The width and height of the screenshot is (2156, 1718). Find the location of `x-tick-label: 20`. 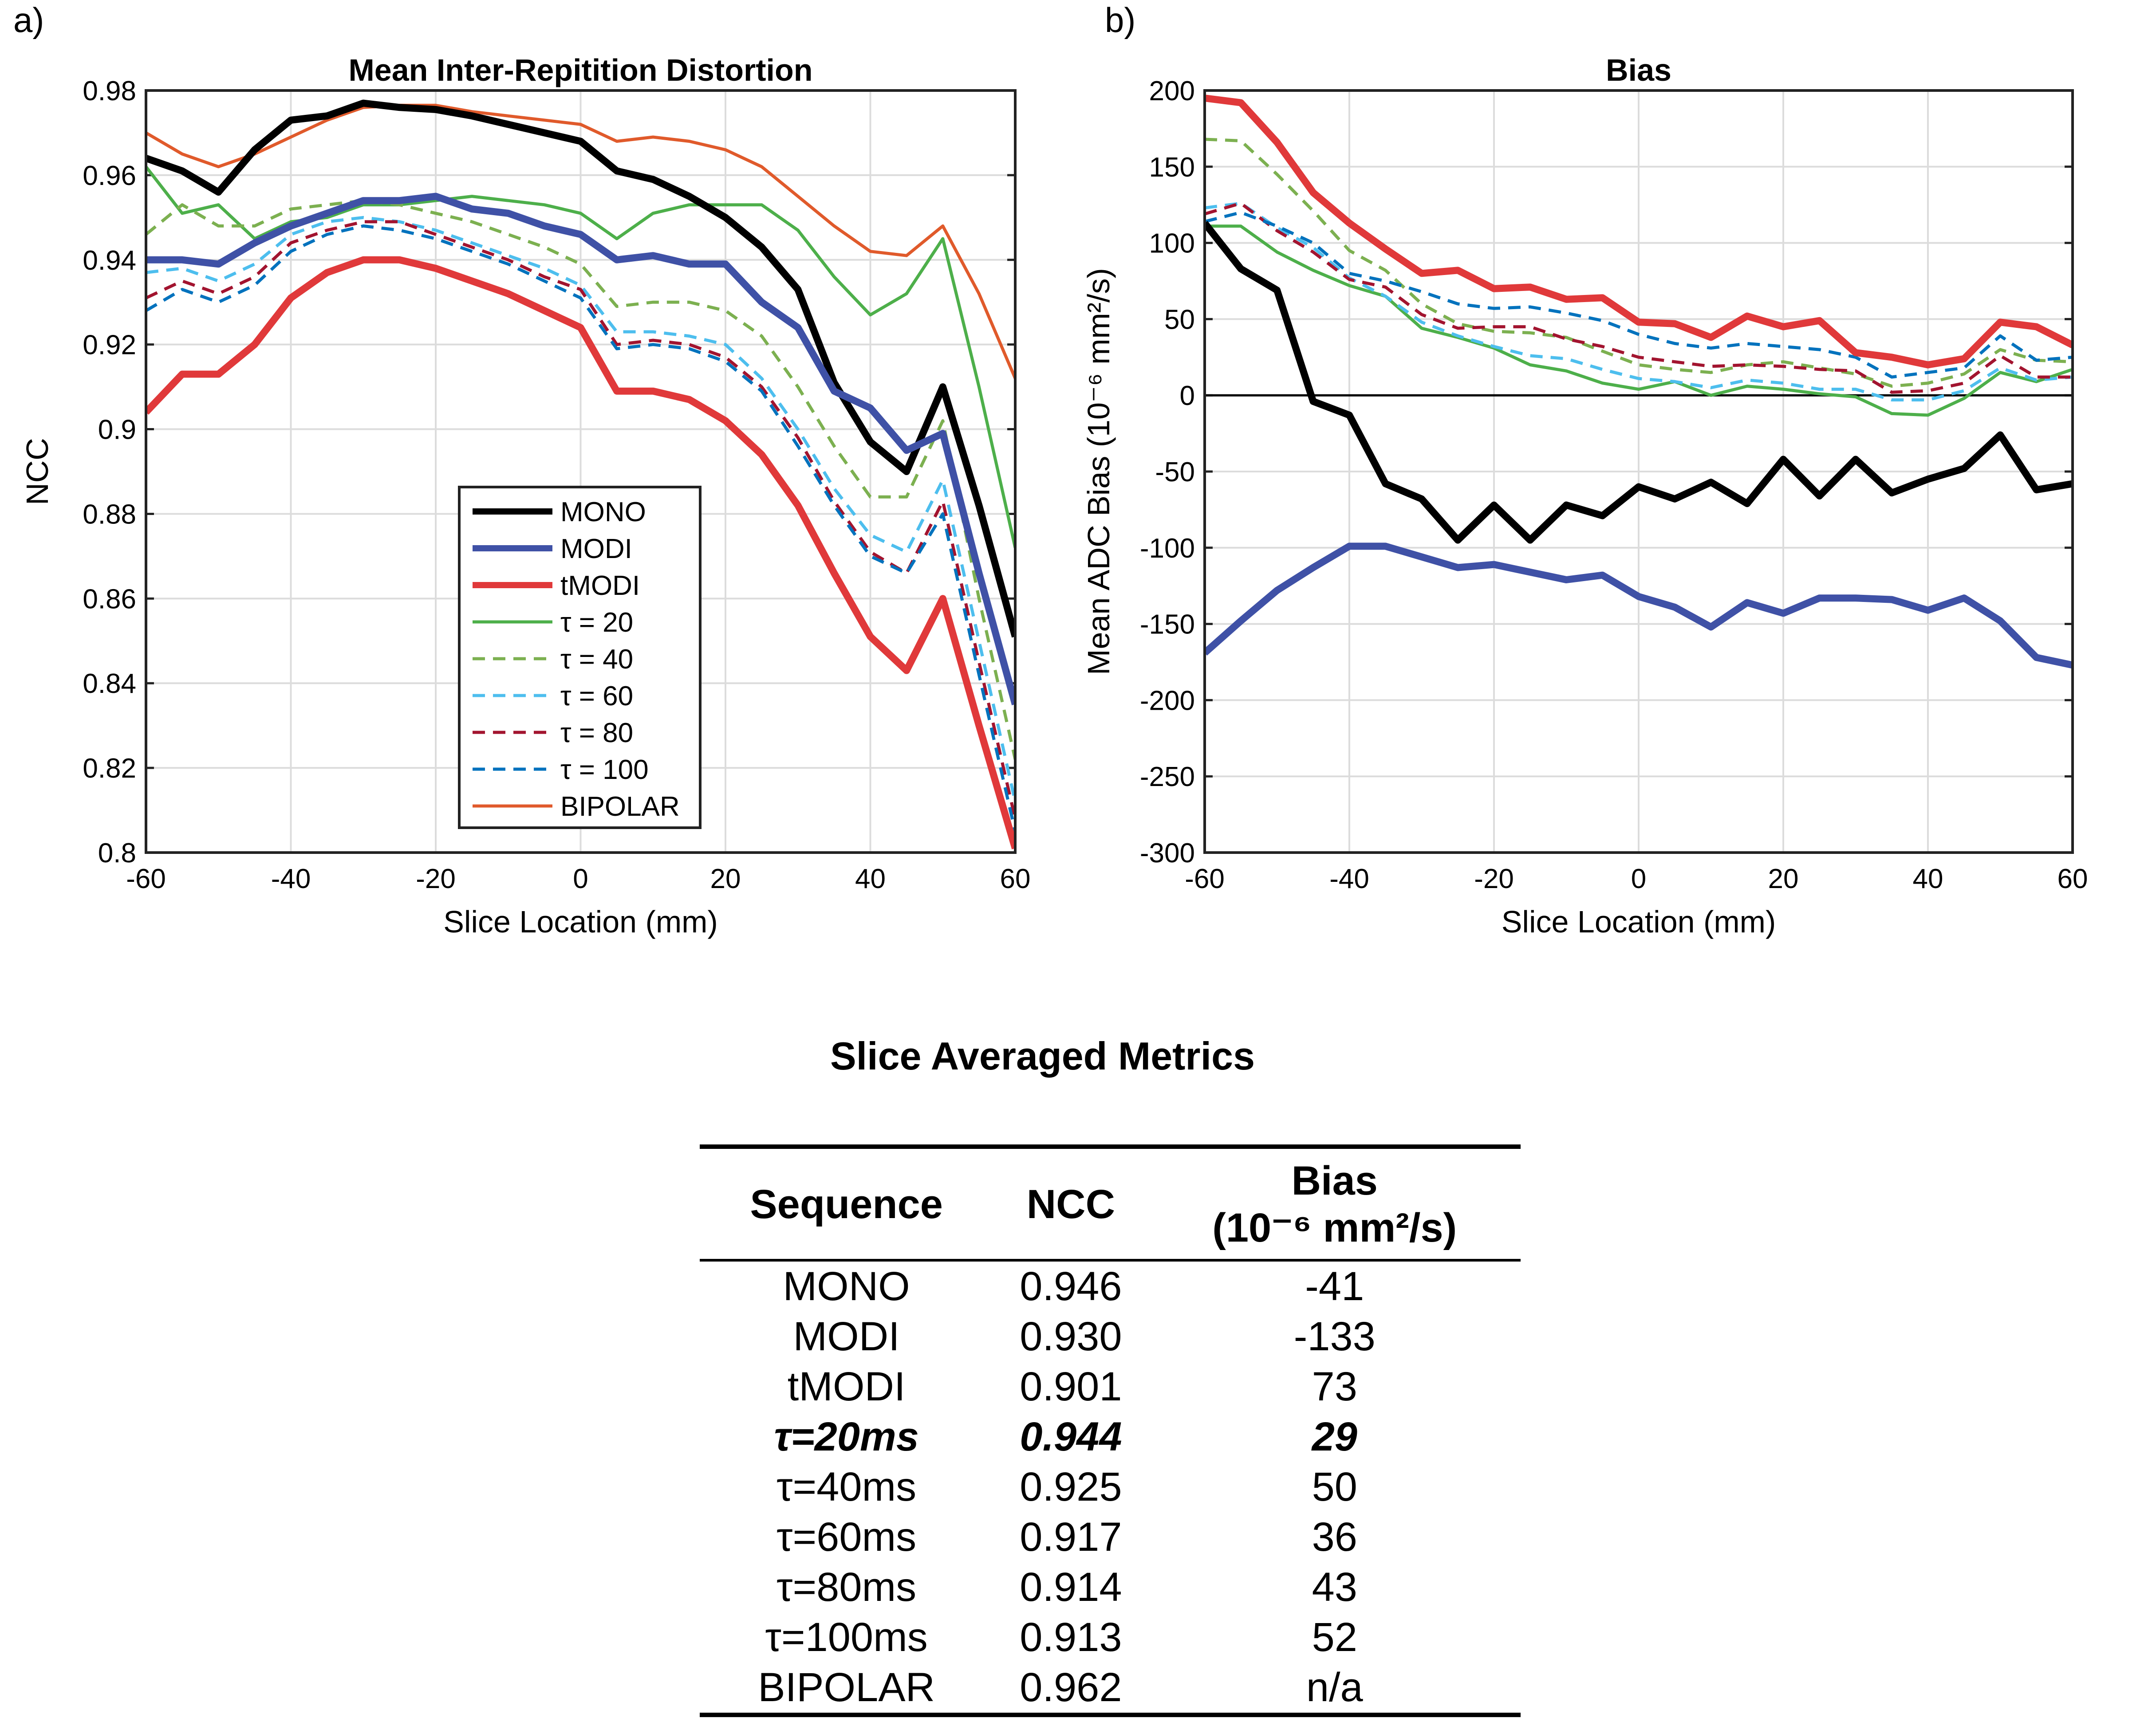

x-tick-label: 20 is located at coordinates (1783, 879).